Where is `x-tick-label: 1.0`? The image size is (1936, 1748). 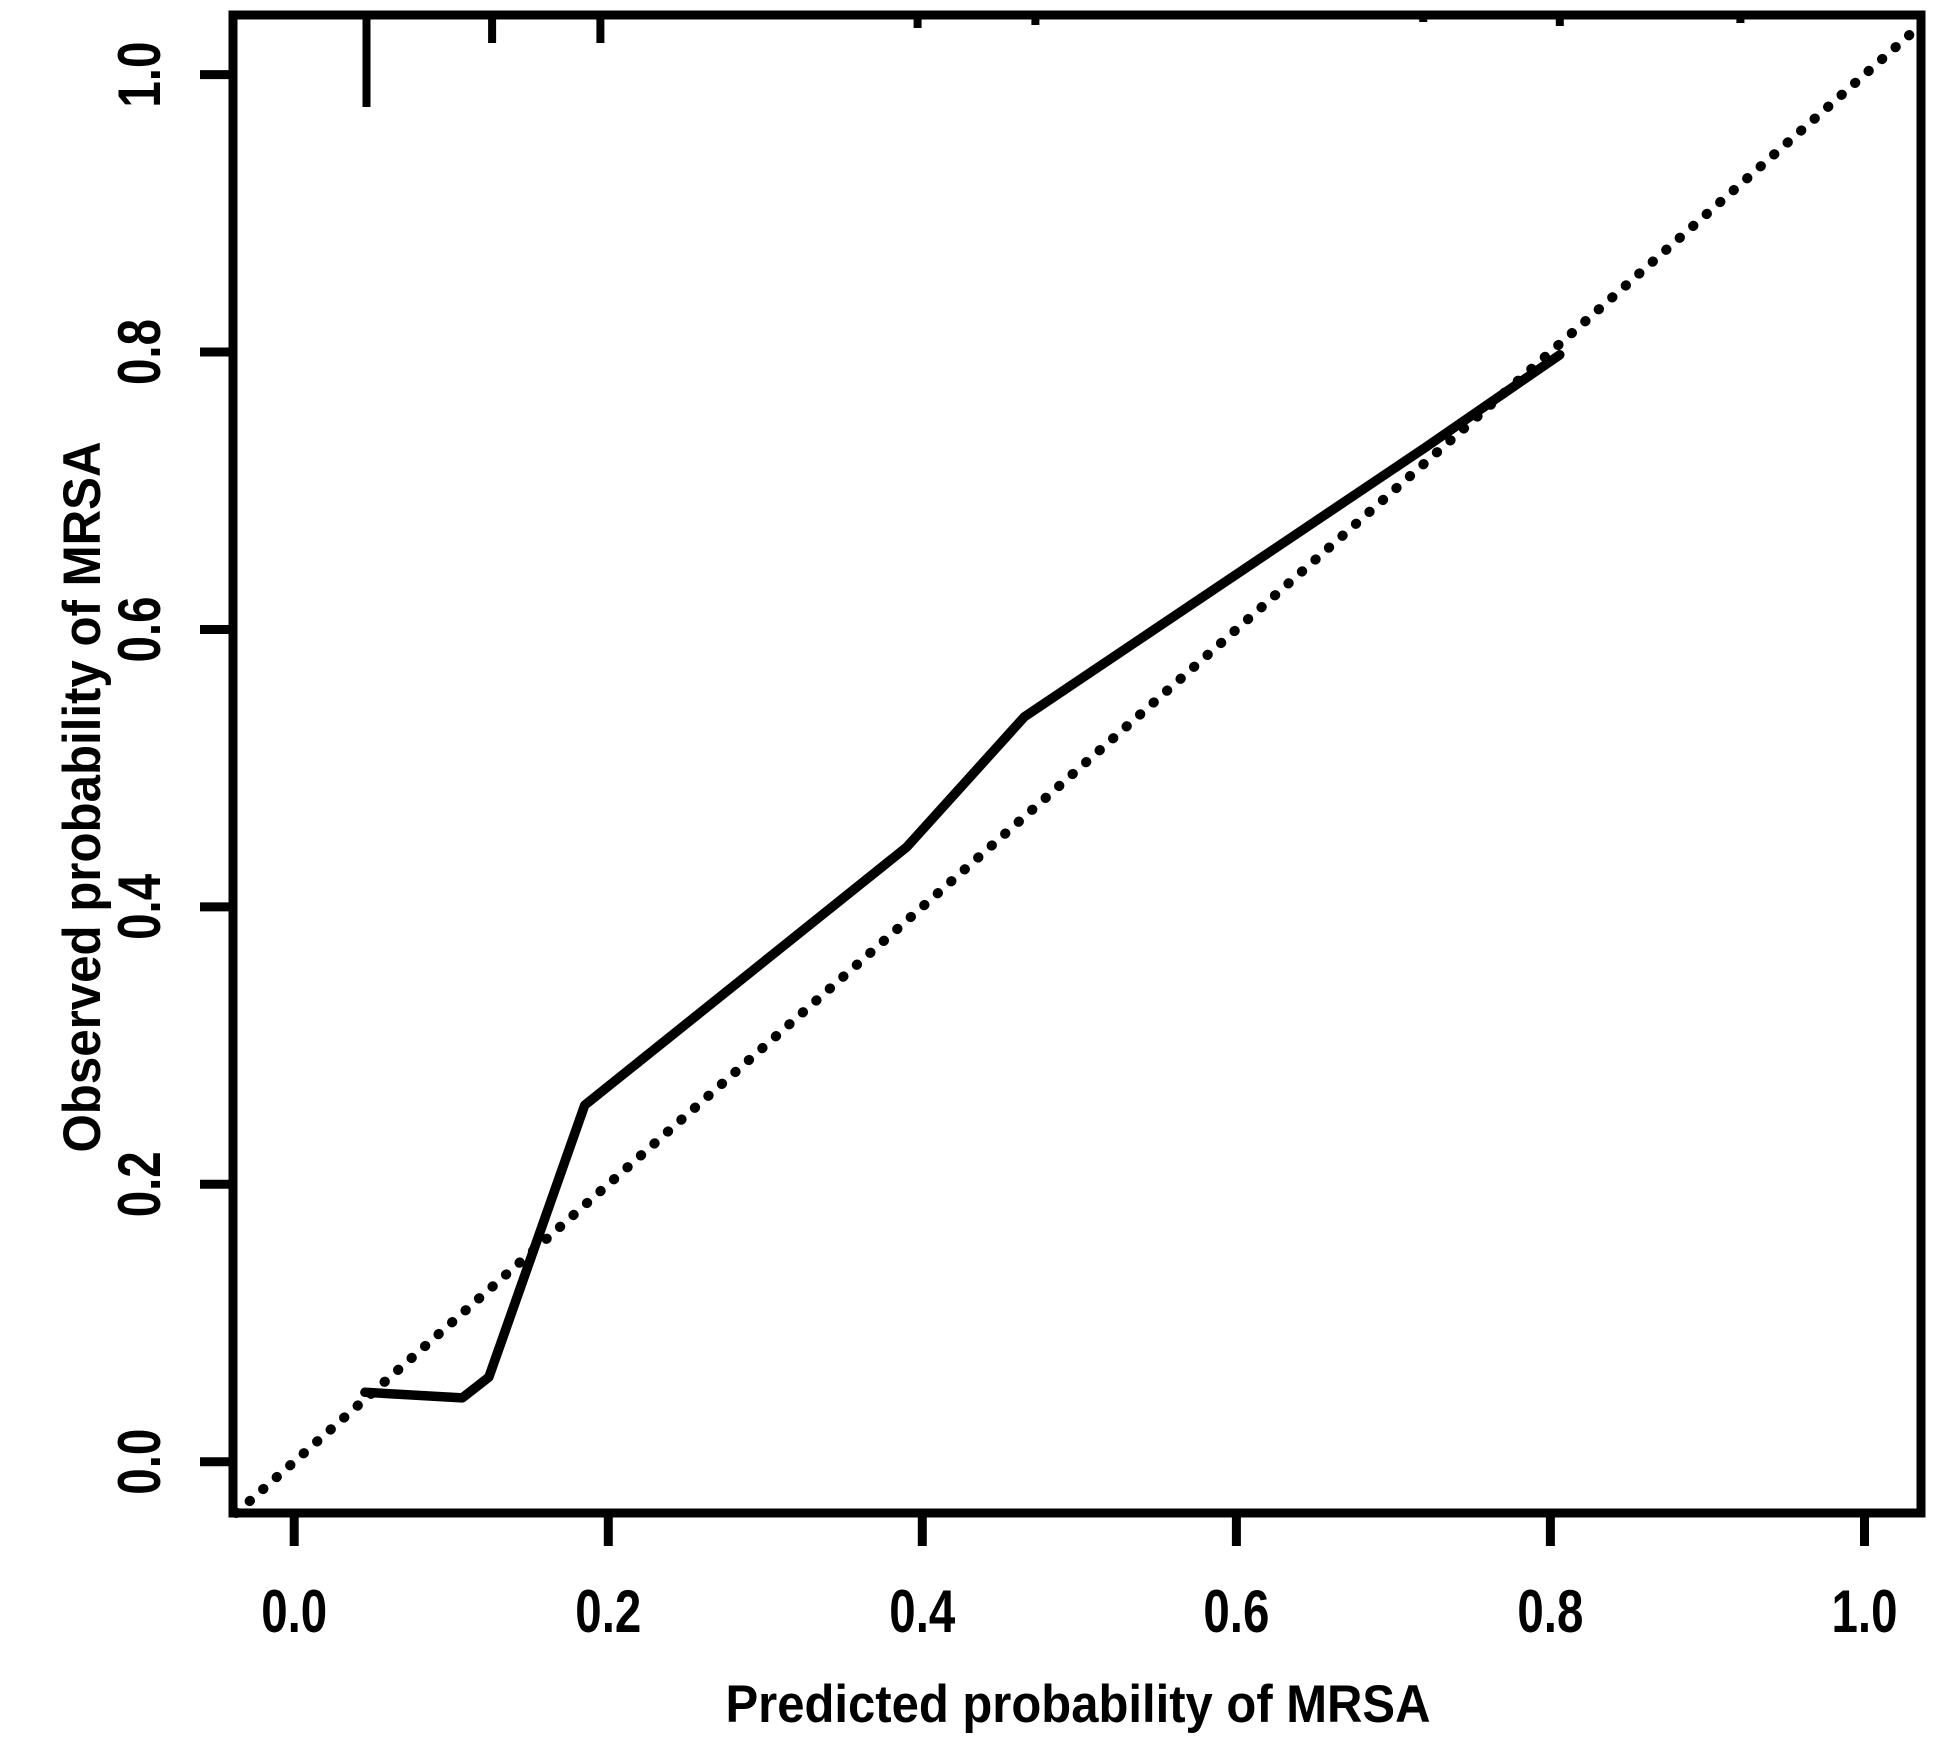 x-tick-label: 1.0 is located at coordinates (1865, 1611).